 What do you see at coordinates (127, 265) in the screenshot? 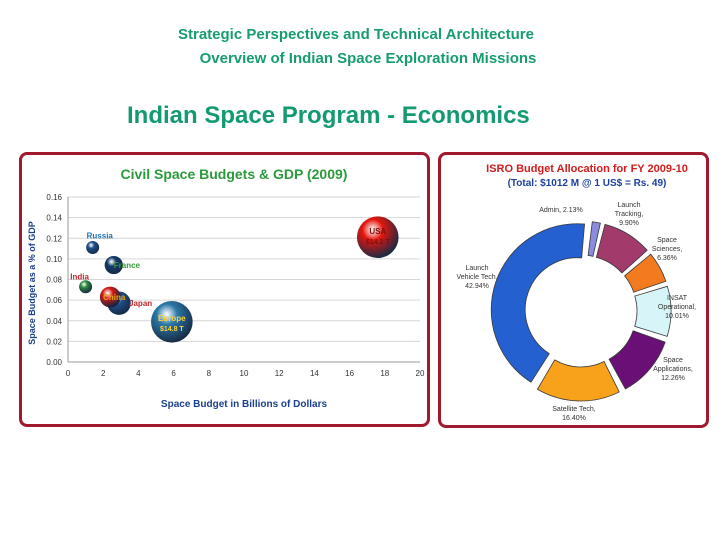
I see `bubble-label-france: France` at bounding box center [127, 265].